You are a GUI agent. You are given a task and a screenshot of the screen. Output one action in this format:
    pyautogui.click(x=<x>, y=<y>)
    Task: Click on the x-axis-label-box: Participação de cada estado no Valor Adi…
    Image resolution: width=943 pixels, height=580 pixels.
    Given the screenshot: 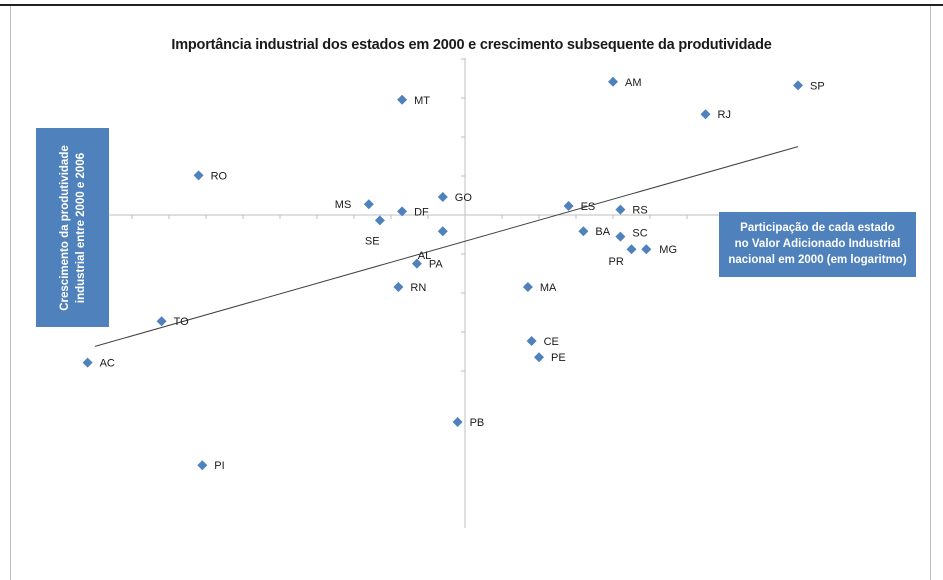 What is the action you would take?
    pyautogui.click(x=817, y=244)
    